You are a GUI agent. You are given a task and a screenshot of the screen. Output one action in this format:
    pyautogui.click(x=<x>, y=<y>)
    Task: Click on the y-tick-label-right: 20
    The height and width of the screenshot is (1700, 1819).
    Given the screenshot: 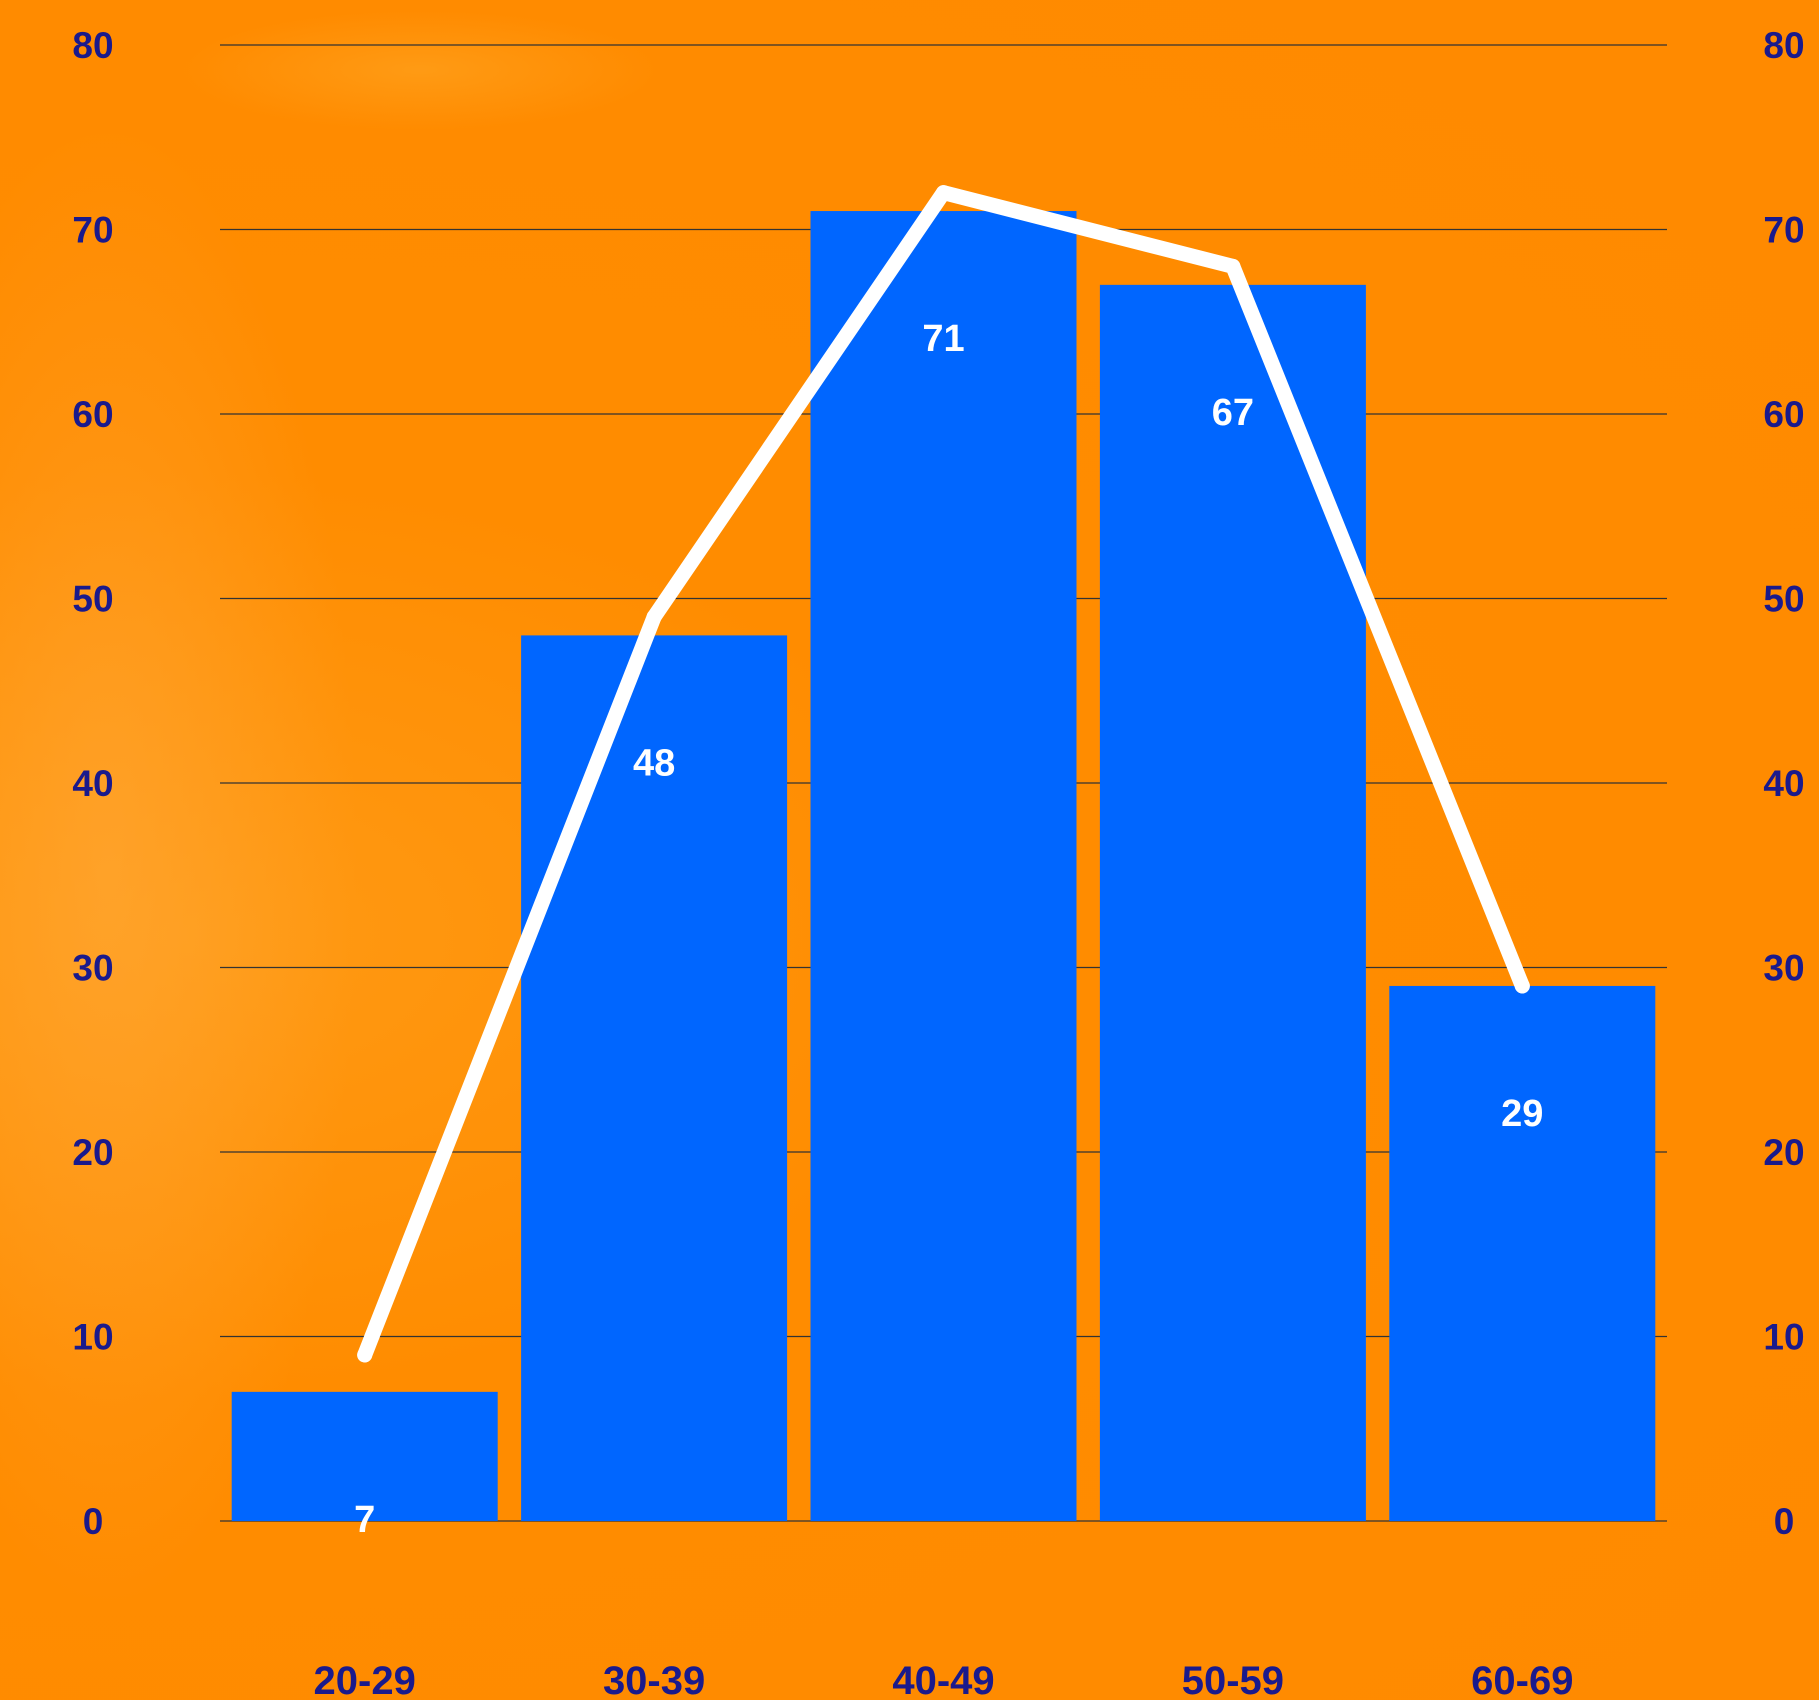 What is the action you would take?
    pyautogui.click(x=1783, y=1152)
    